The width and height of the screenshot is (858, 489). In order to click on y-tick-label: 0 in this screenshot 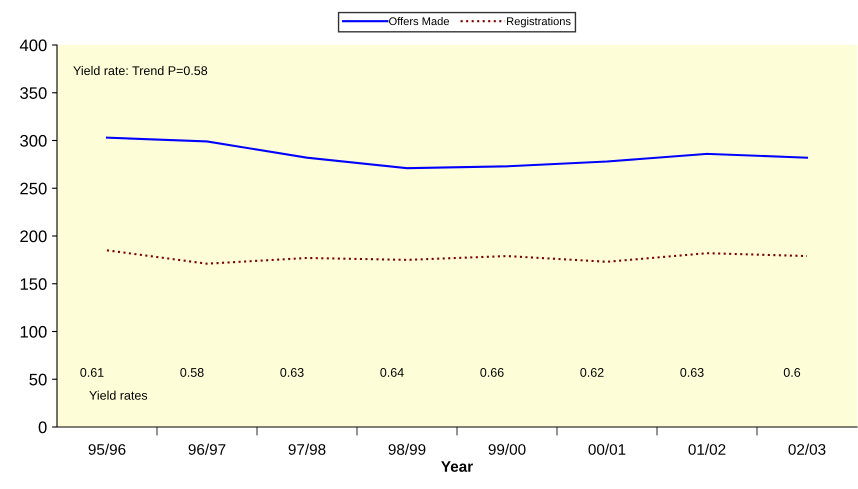, I will do `click(42, 427)`.